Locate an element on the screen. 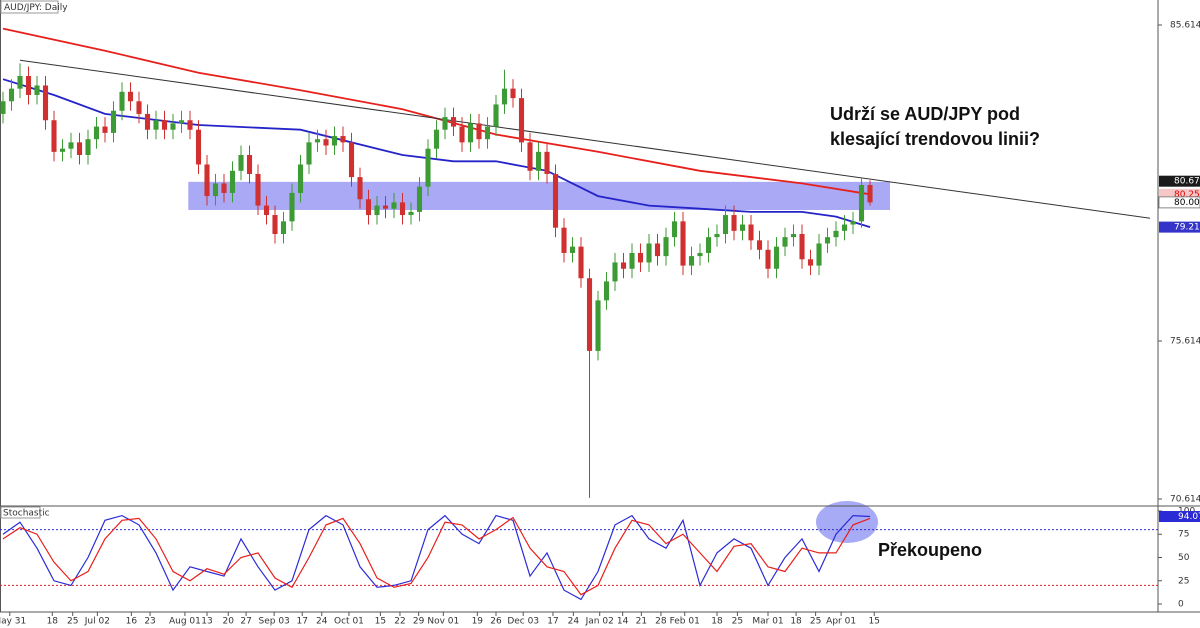 The width and height of the screenshot is (1200, 628). x-tick-label: Nov 01 is located at coordinates (443, 622).